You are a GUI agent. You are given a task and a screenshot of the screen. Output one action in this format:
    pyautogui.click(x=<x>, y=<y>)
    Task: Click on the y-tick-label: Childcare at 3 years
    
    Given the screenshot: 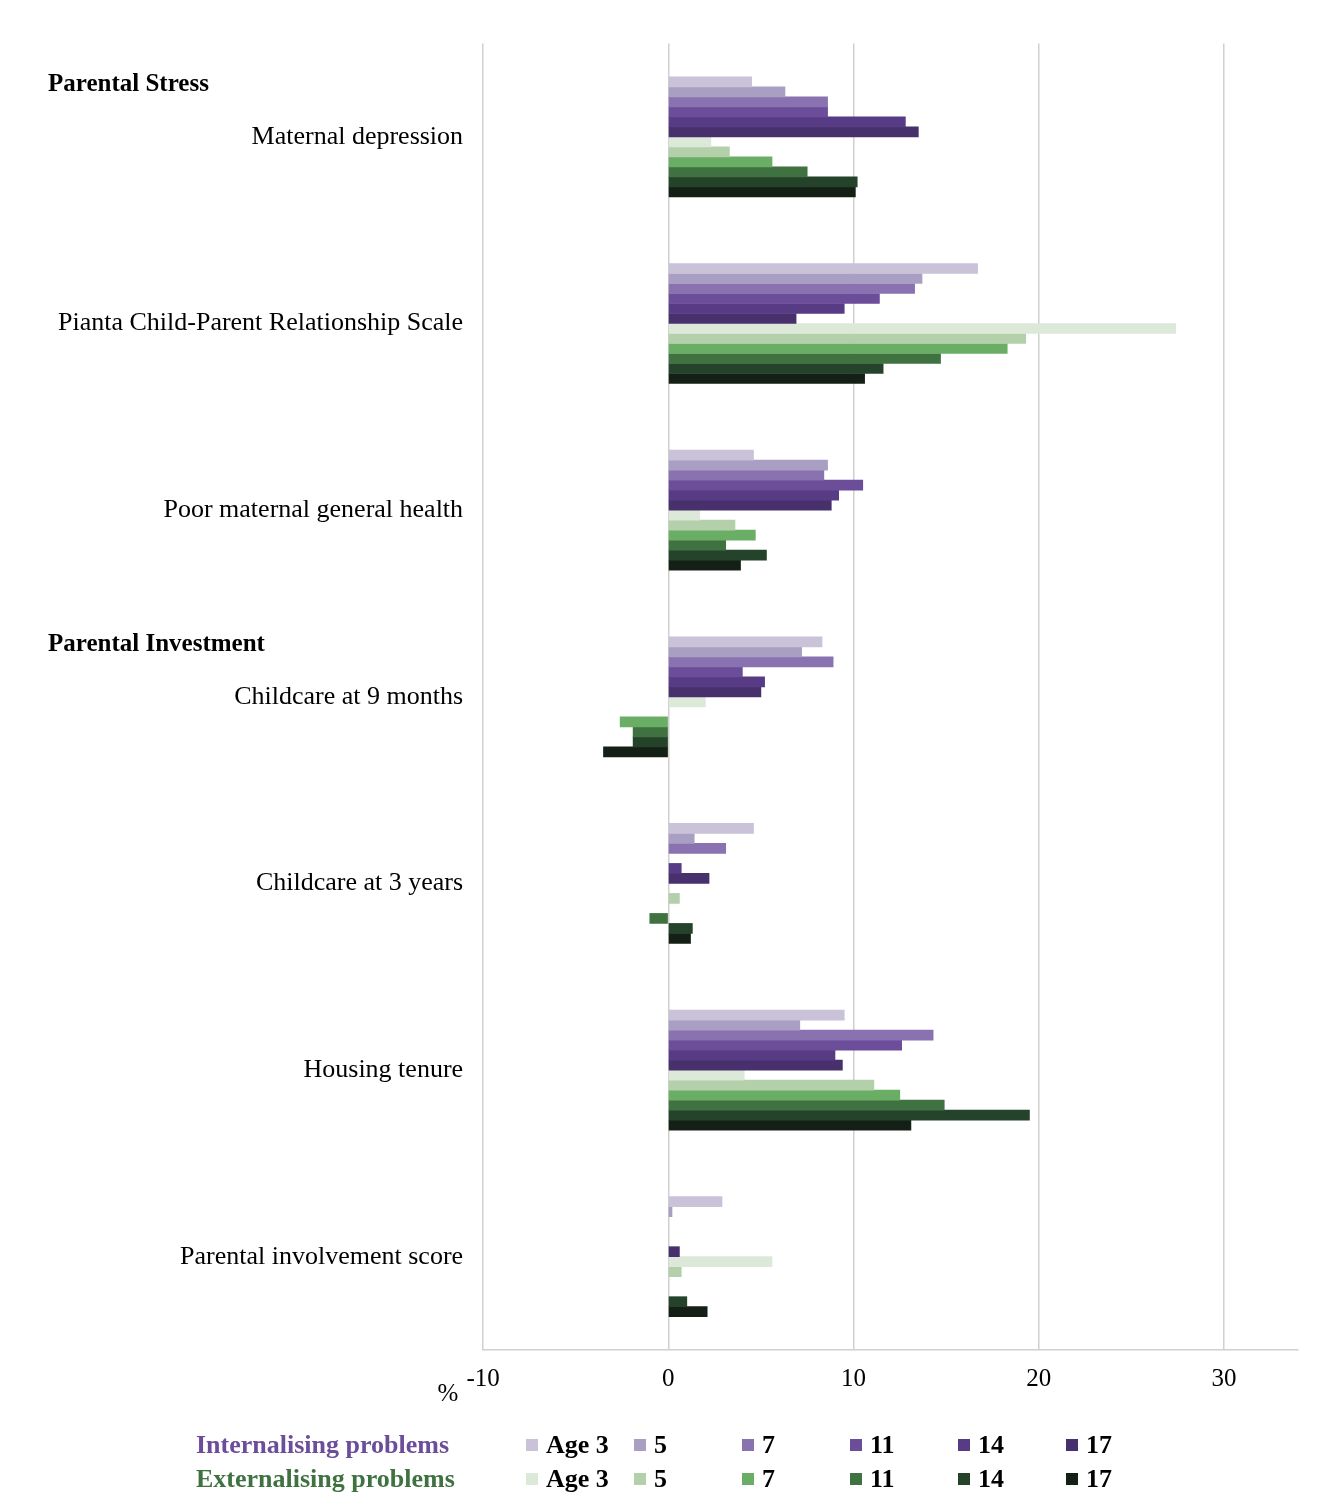 What is the action you would take?
    pyautogui.click(x=359, y=882)
    